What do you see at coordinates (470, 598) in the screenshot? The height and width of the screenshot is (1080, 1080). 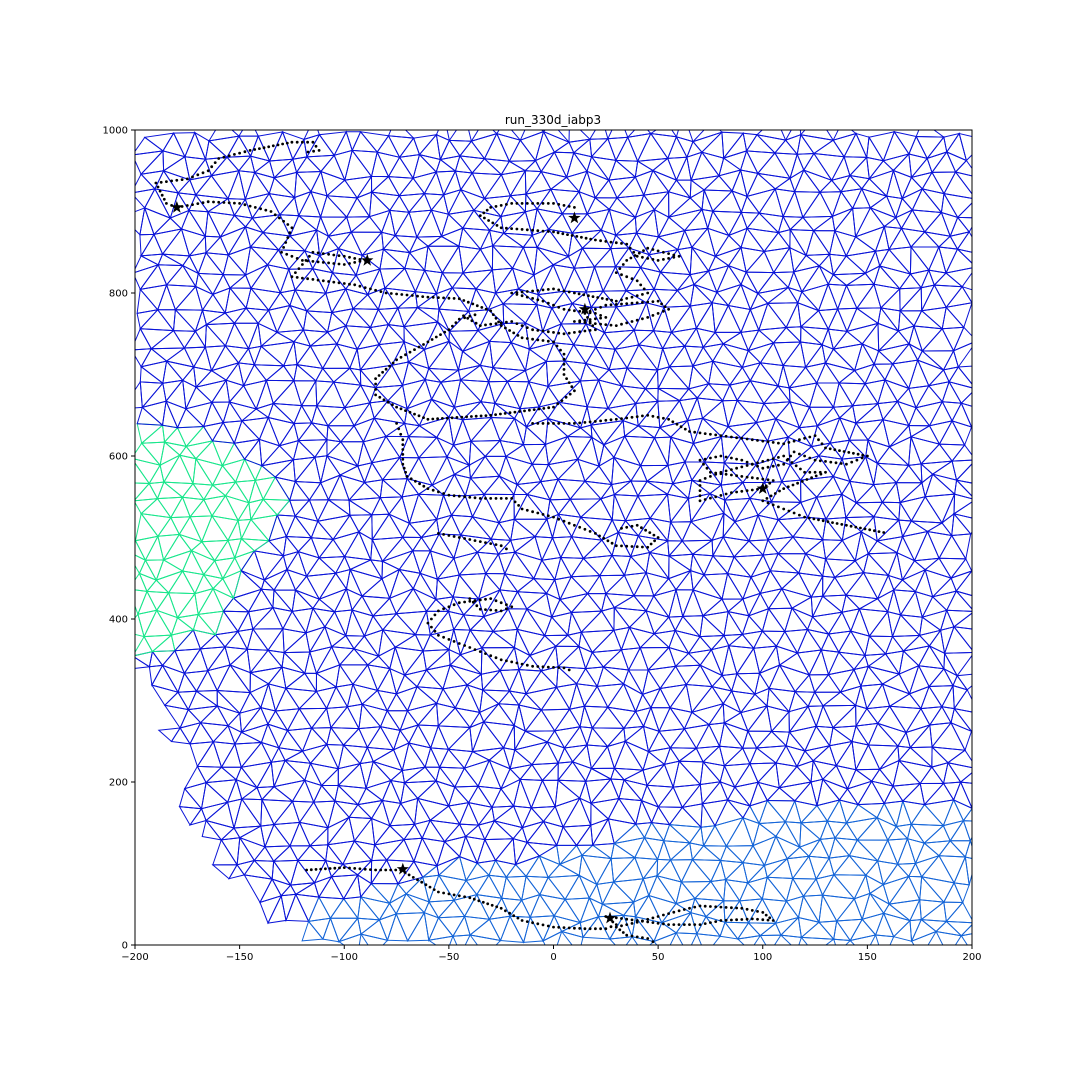 I see `series-5-point` at bounding box center [470, 598].